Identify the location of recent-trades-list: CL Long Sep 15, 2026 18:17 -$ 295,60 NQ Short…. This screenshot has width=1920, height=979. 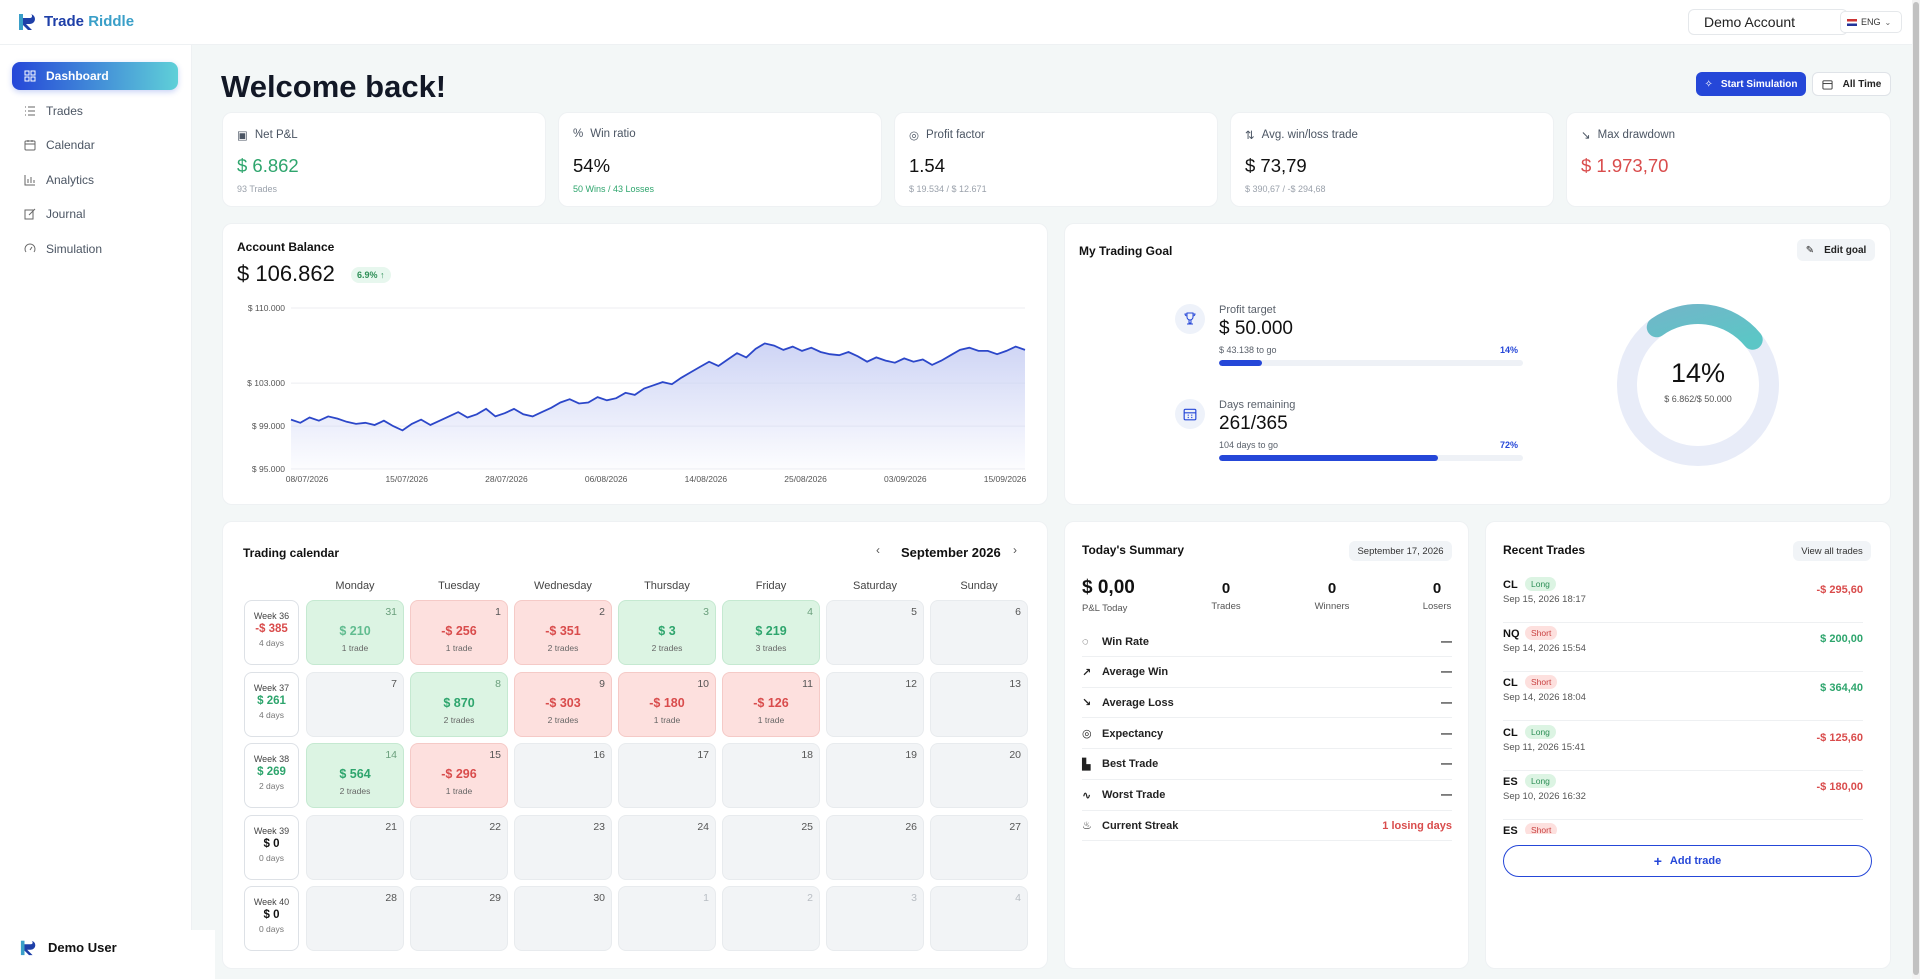
(1688, 704).